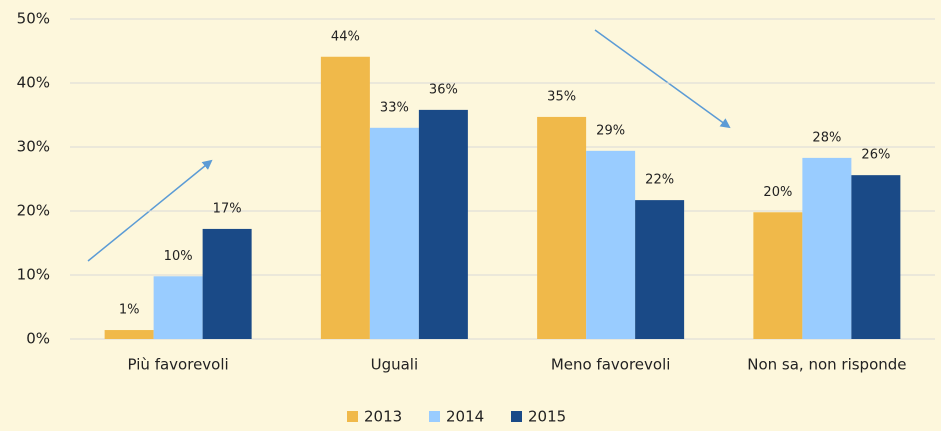 The height and width of the screenshot is (431, 941). Describe the element at coordinates (777, 192) in the screenshot. I see `data-label: 20%` at that location.